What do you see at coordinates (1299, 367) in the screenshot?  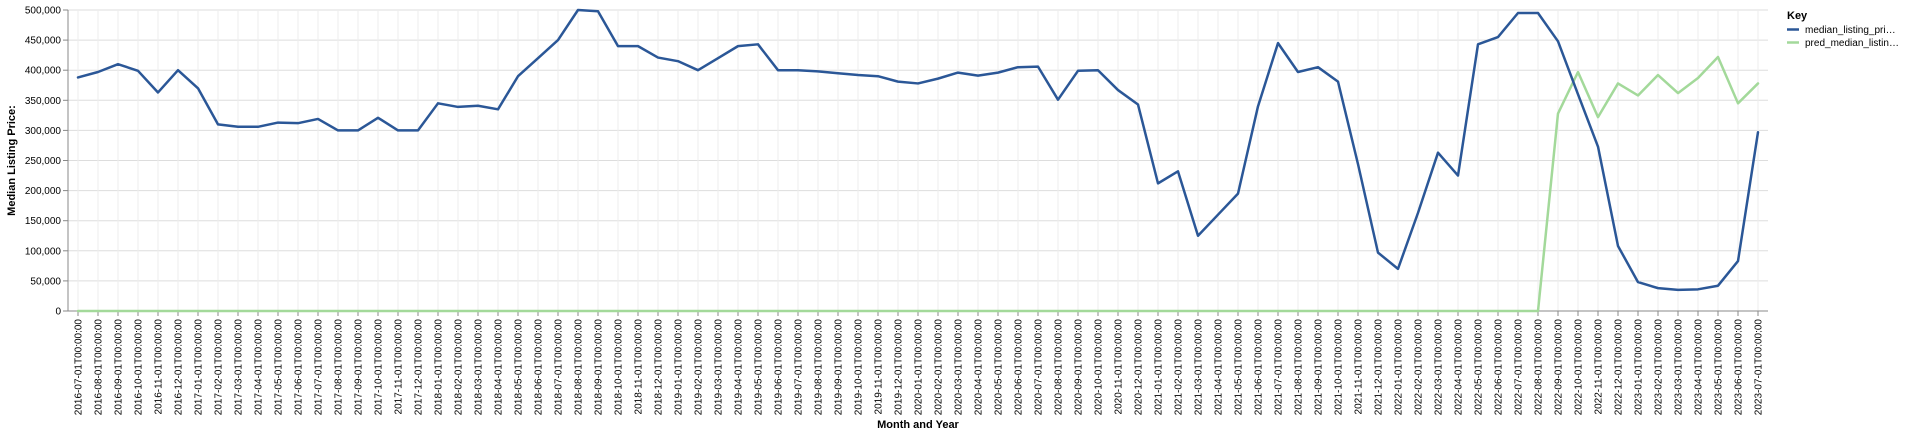 I see `x-tick-label: 2021-08-01T00:00:00` at bounding box center [1299, 367].